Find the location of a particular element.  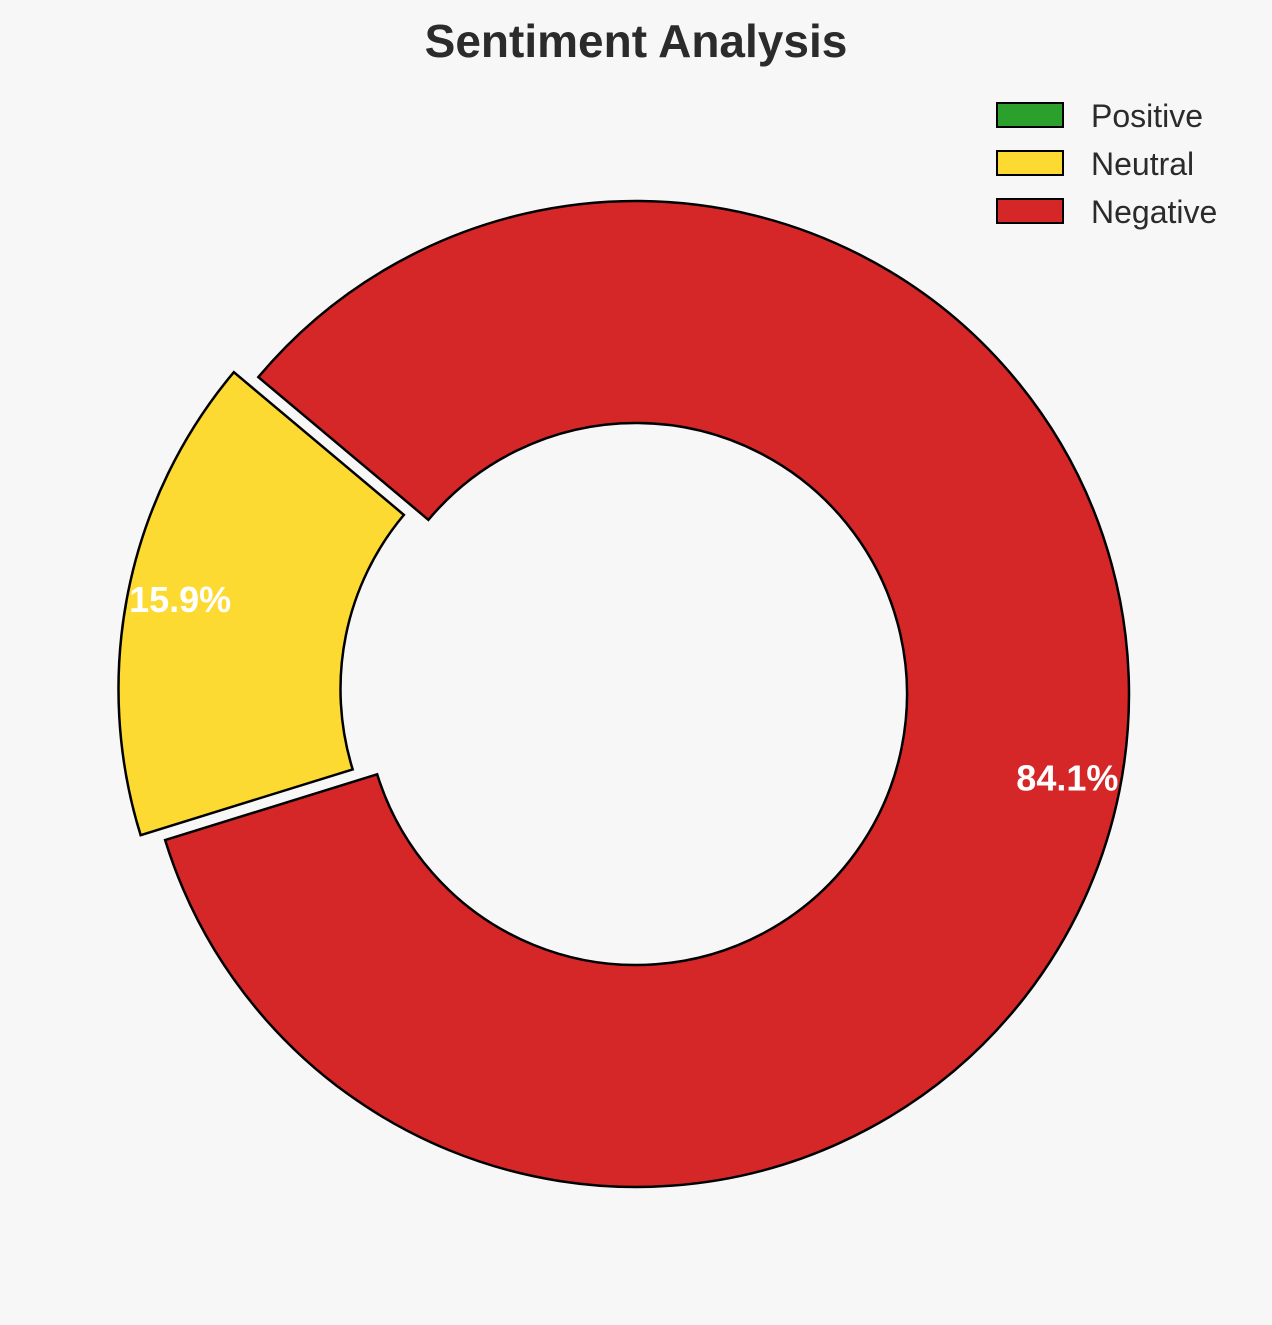

percent-labels: 15.9% 84.1% is located at coordinates (623, 689).